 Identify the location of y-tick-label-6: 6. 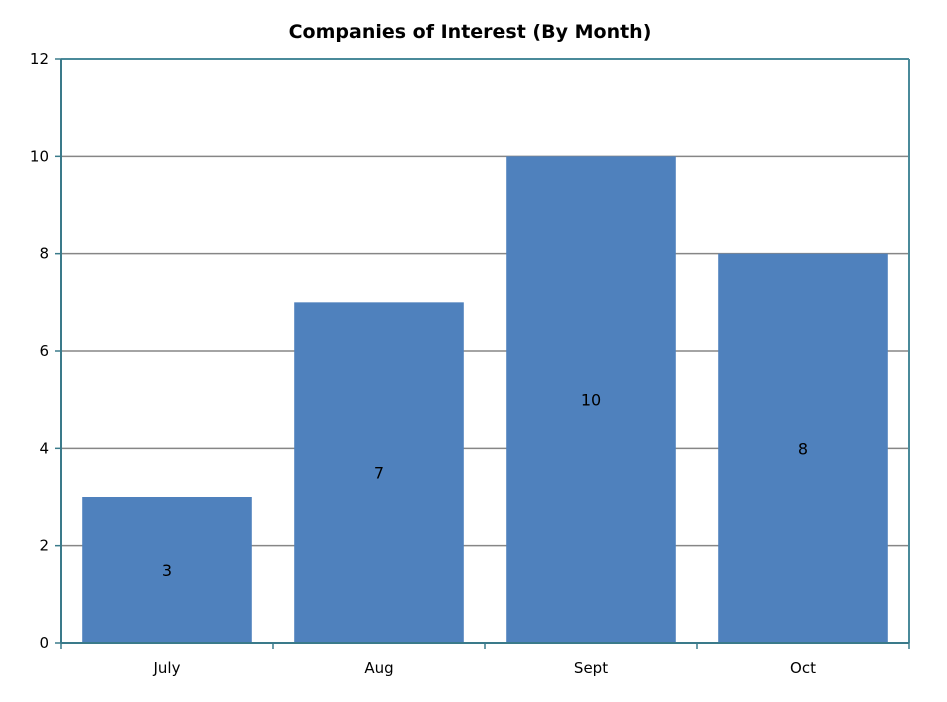
(44, 351).